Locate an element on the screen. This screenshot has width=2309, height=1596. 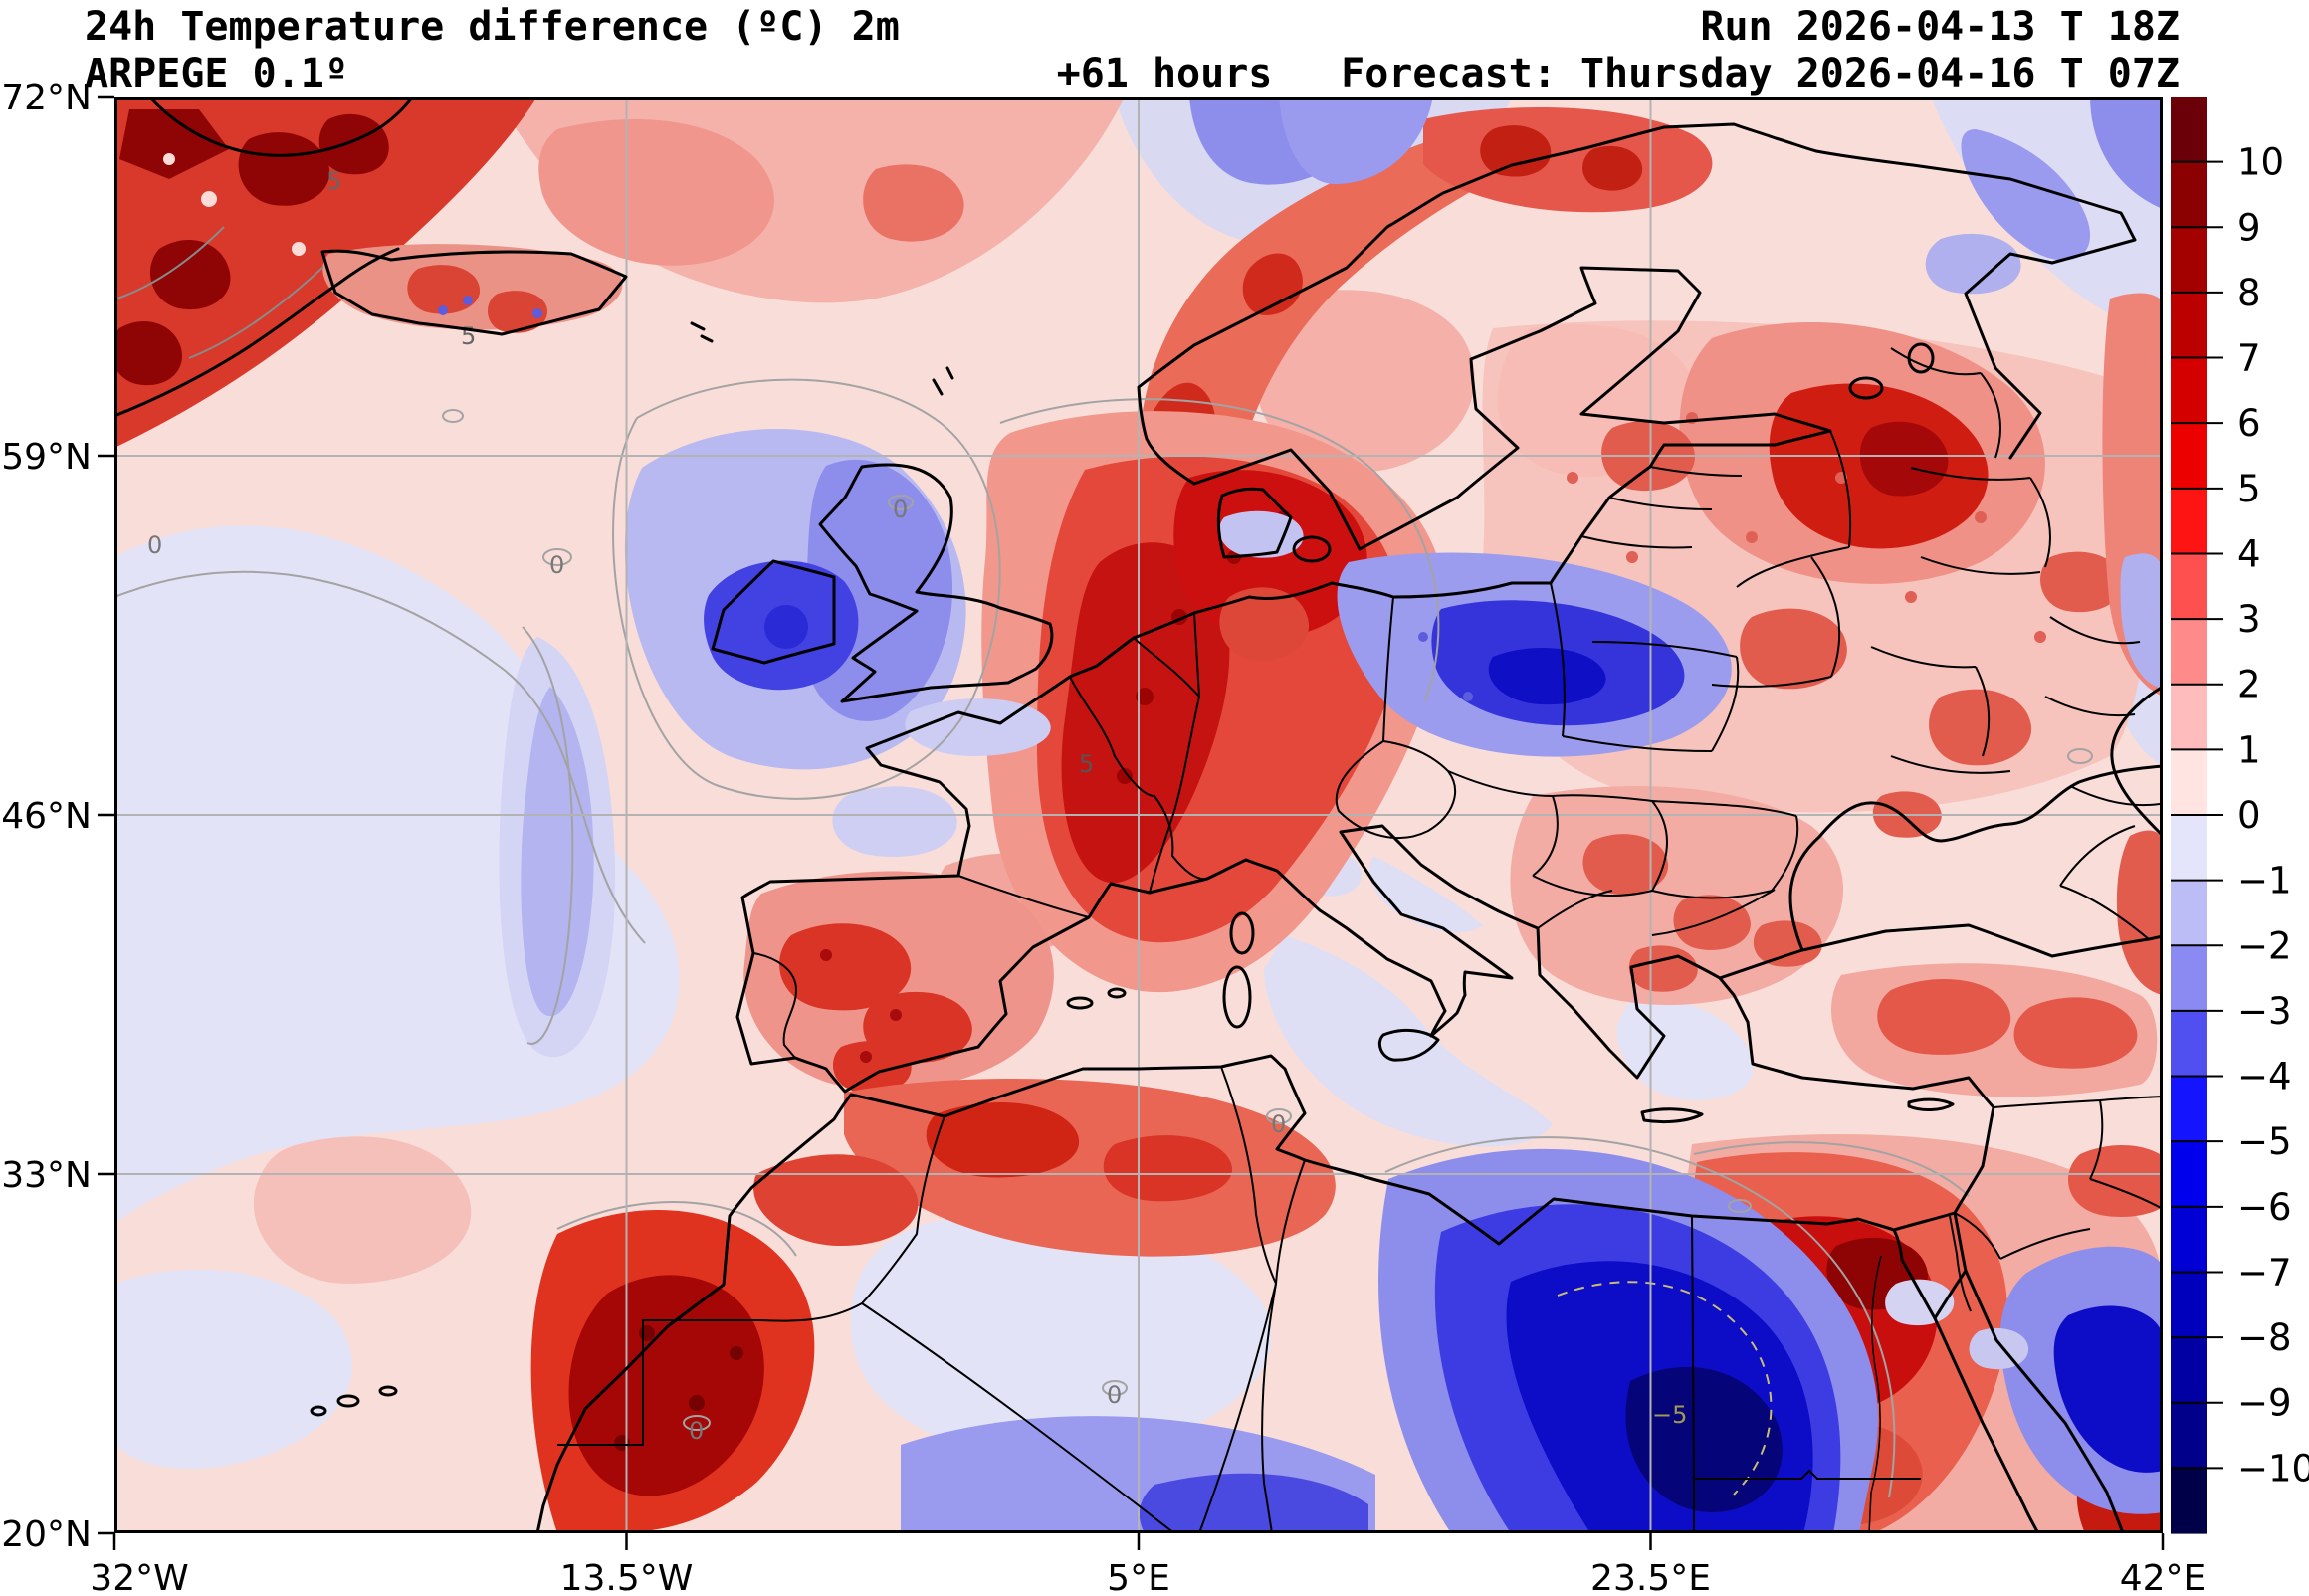
model-label: ARPEGE 0.1º is located at coordinates (217, 74).